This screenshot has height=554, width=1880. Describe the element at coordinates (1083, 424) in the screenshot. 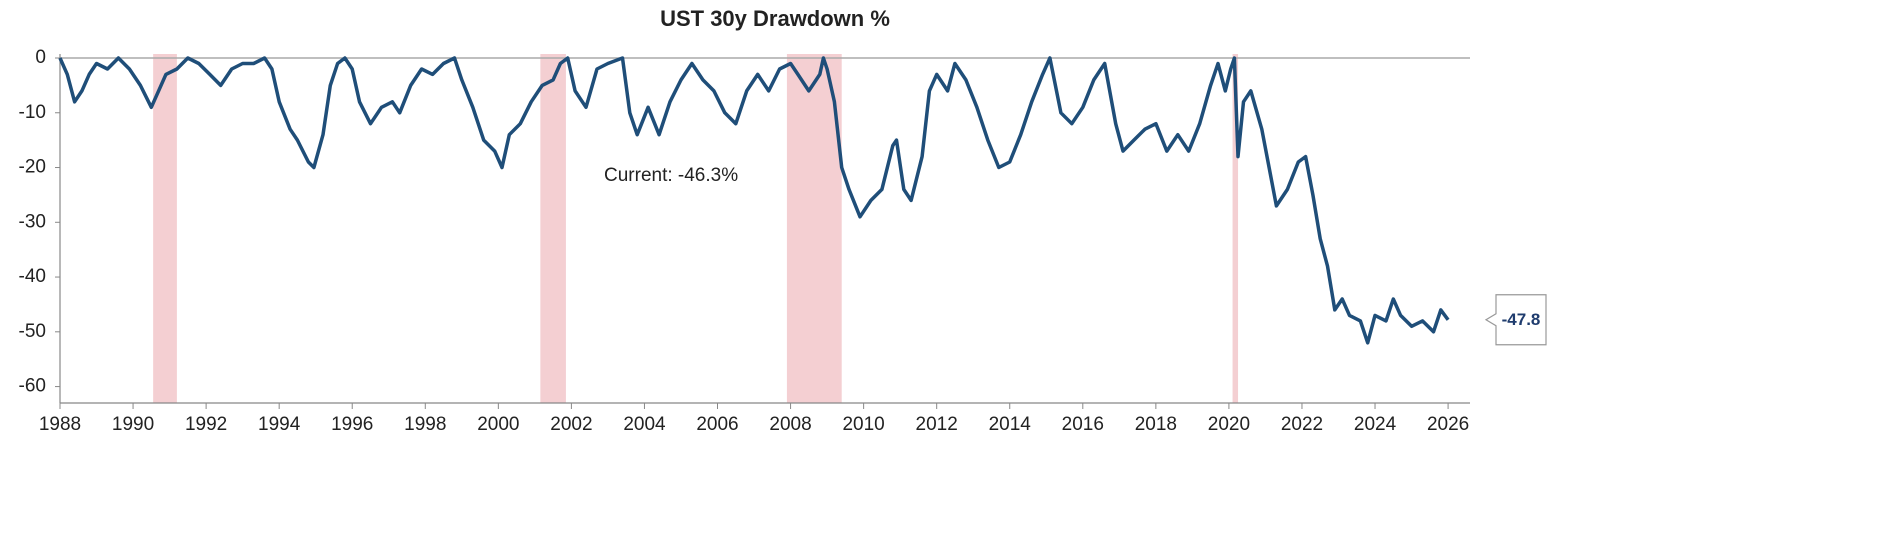

I see `x-tick-label: 2016` at that location.